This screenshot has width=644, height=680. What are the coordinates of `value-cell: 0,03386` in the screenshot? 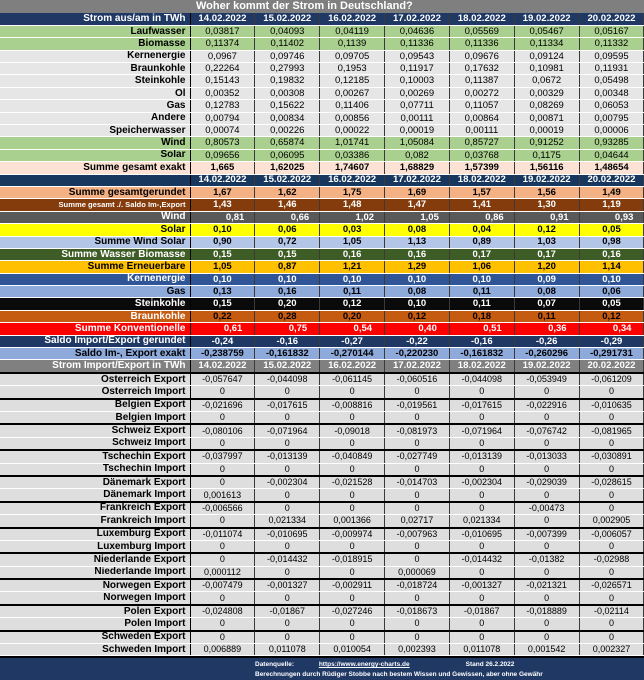 It's located at (352, 156).